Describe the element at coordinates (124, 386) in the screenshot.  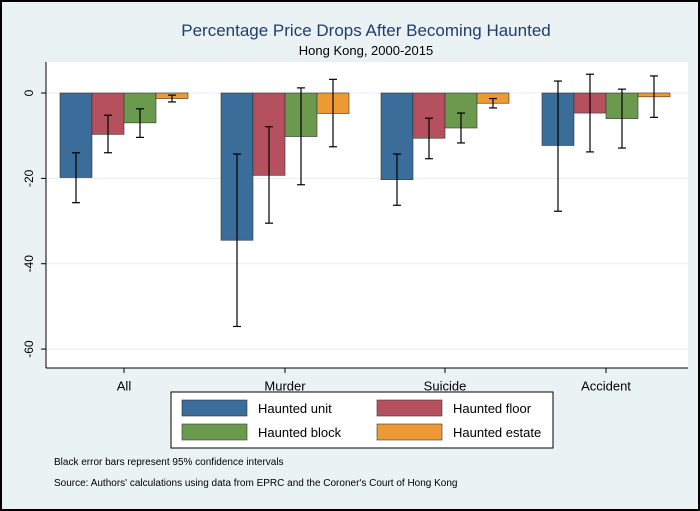
I see `category-label: All` at that location.